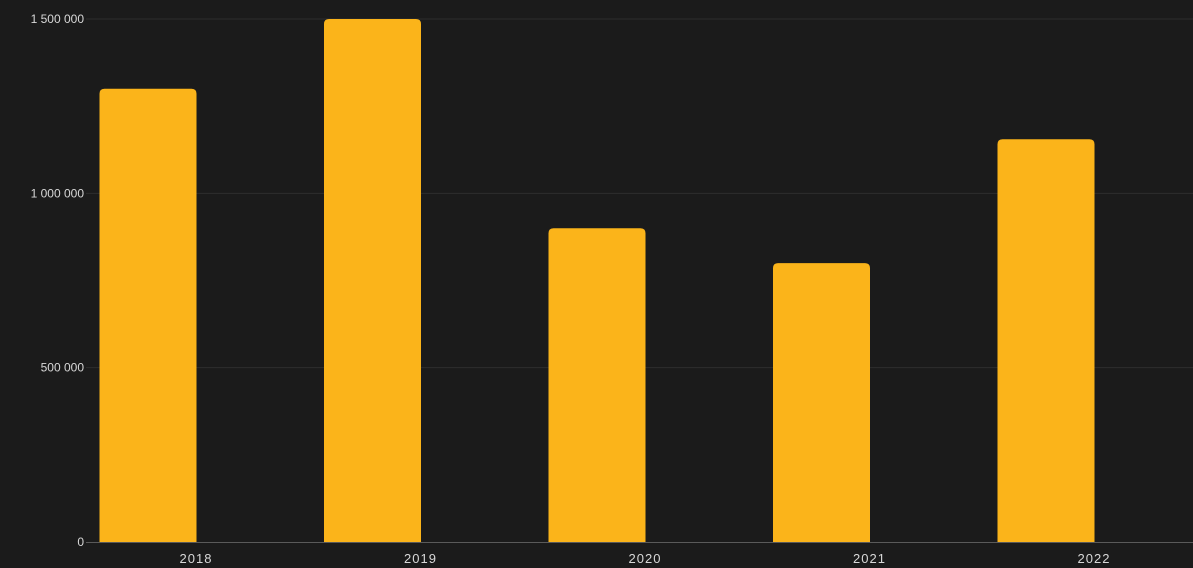 Image resolution: width=1193 pixels, height=568 pixels. What do you see at coordinates (58, 193) in the screenshot?
I see `y-tick-label: 1 000 000` at bounding box center [58, 193].